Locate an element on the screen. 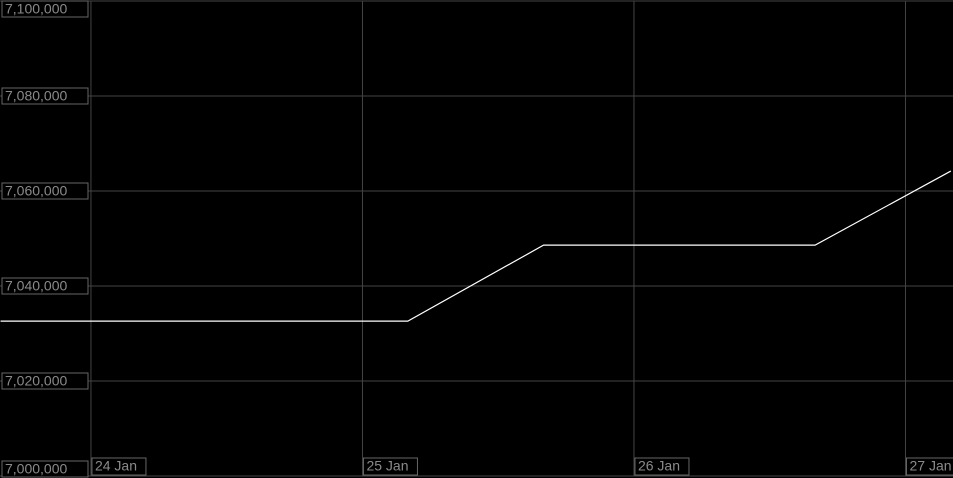 The height and width of the screenshot is (478, 953). x-tick-label: 25 Jan is located at coordinates (387, 466).